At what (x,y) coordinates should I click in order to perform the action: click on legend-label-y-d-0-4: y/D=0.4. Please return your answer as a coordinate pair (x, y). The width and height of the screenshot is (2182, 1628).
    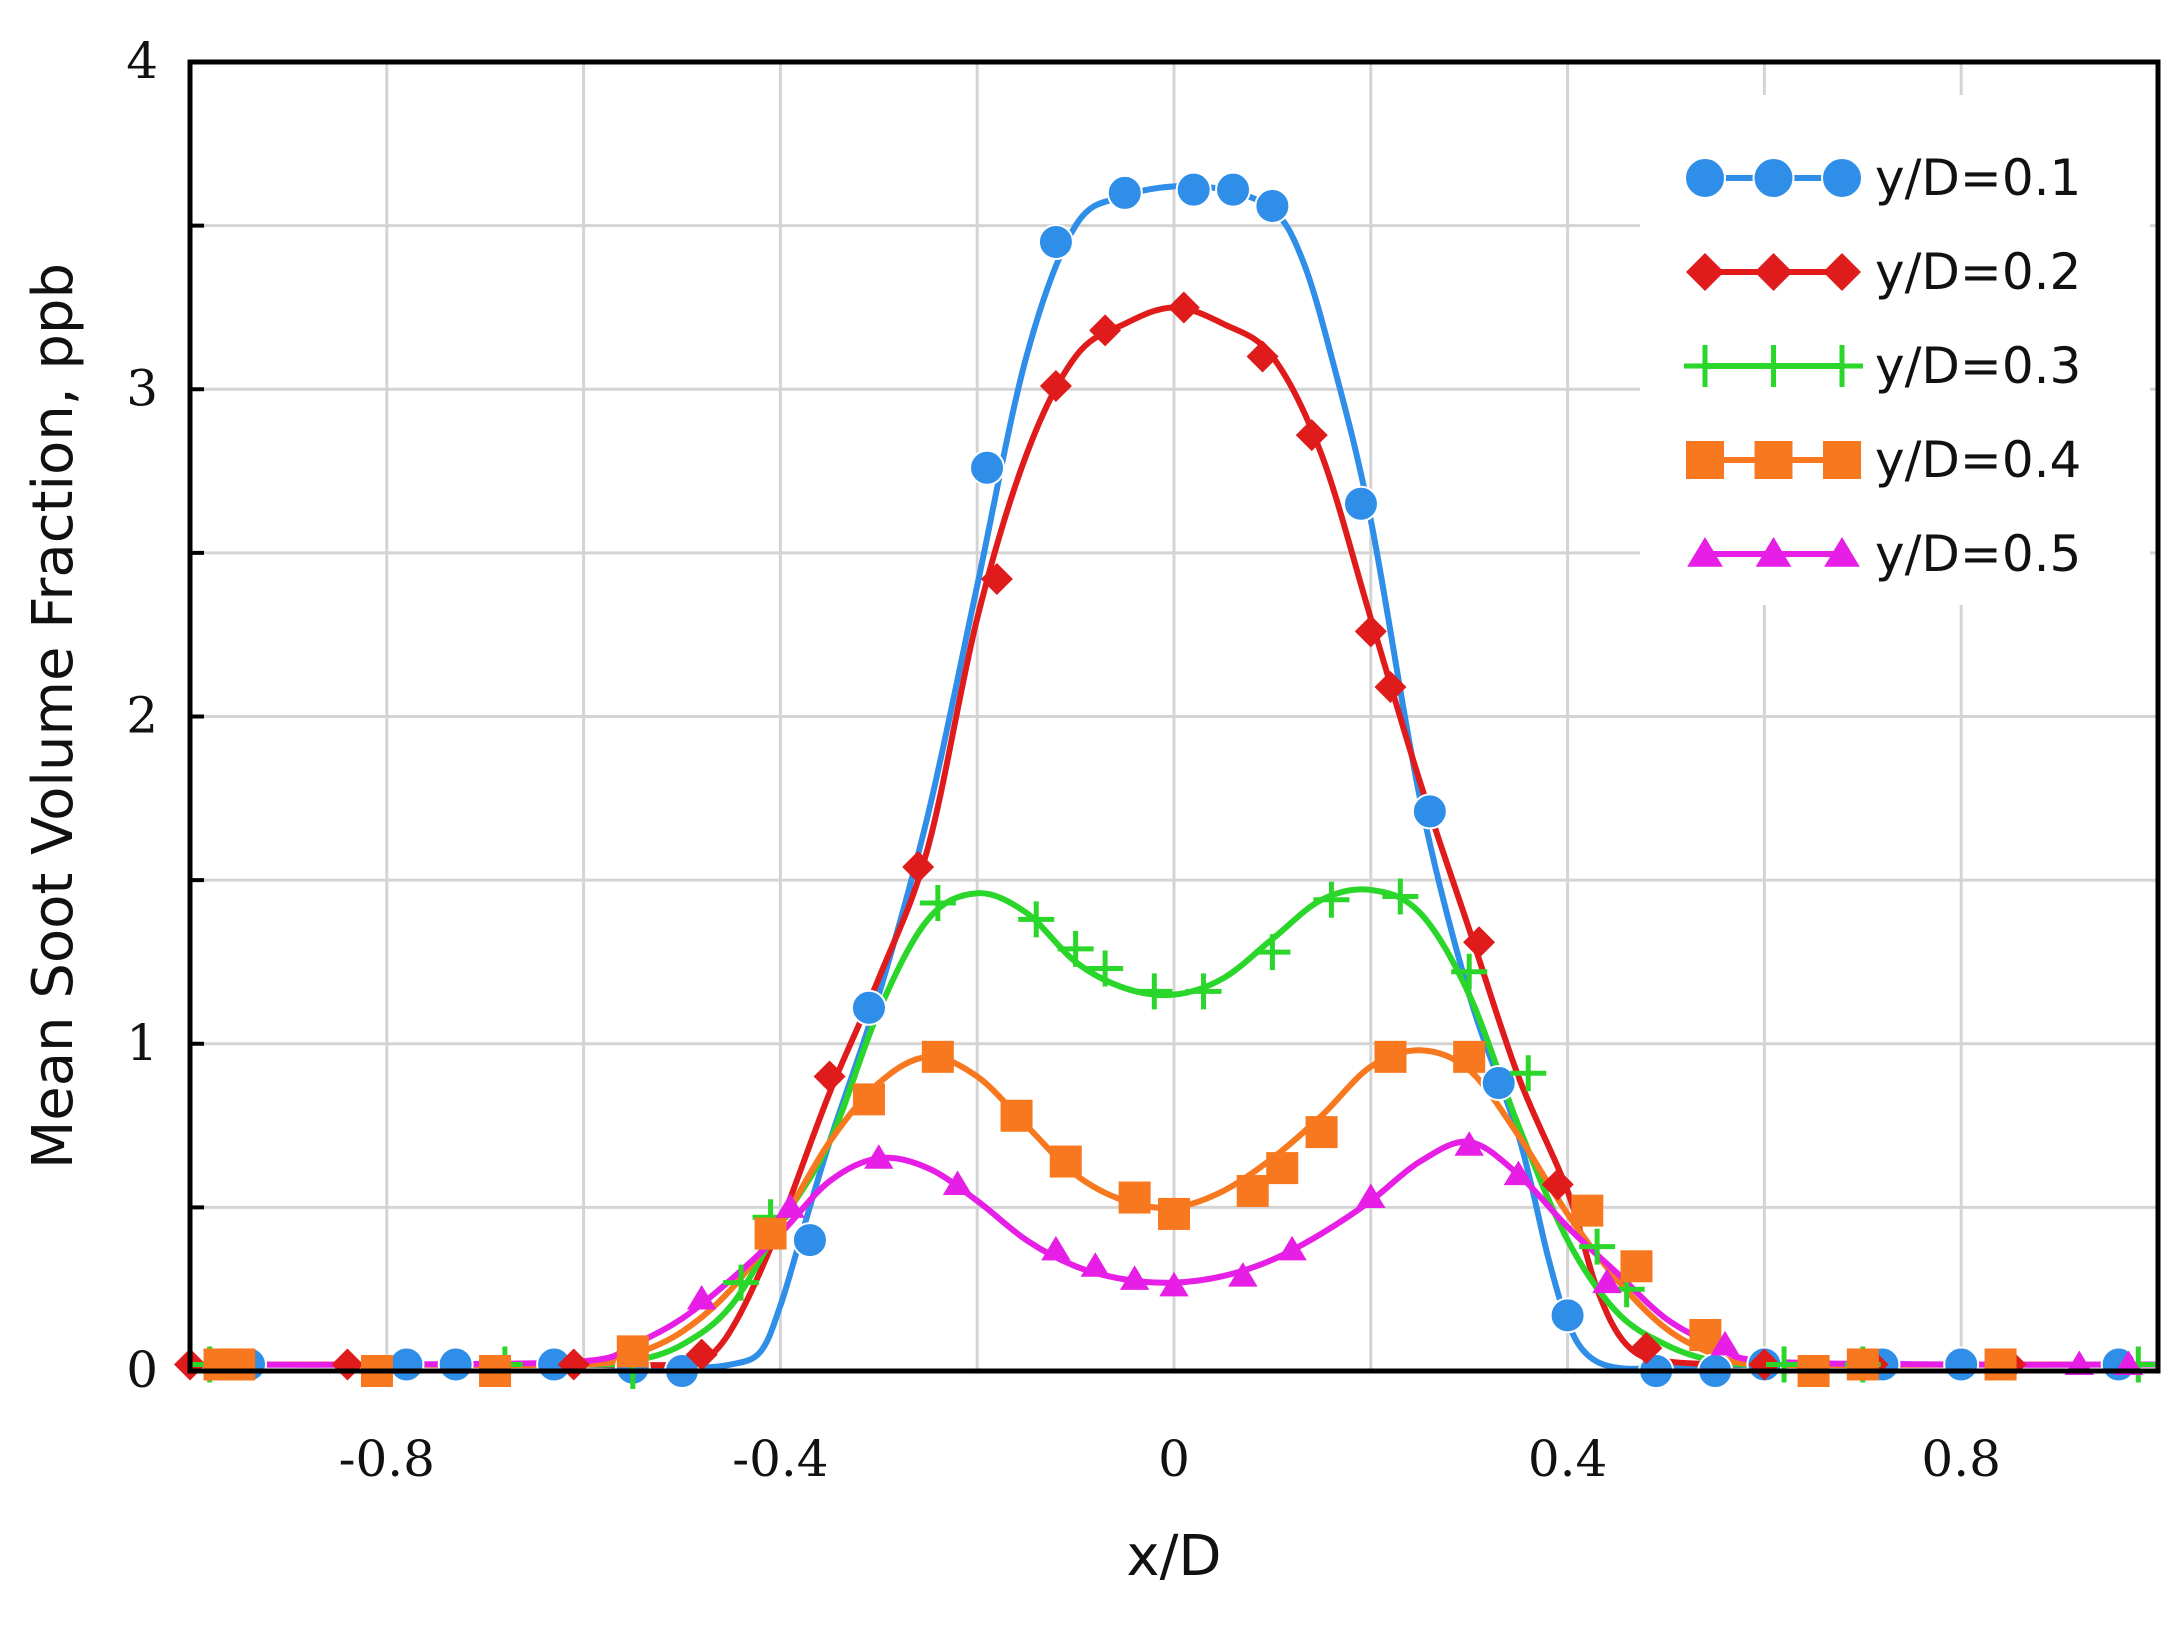
    Looking at the image, I should click on (1978, 460).